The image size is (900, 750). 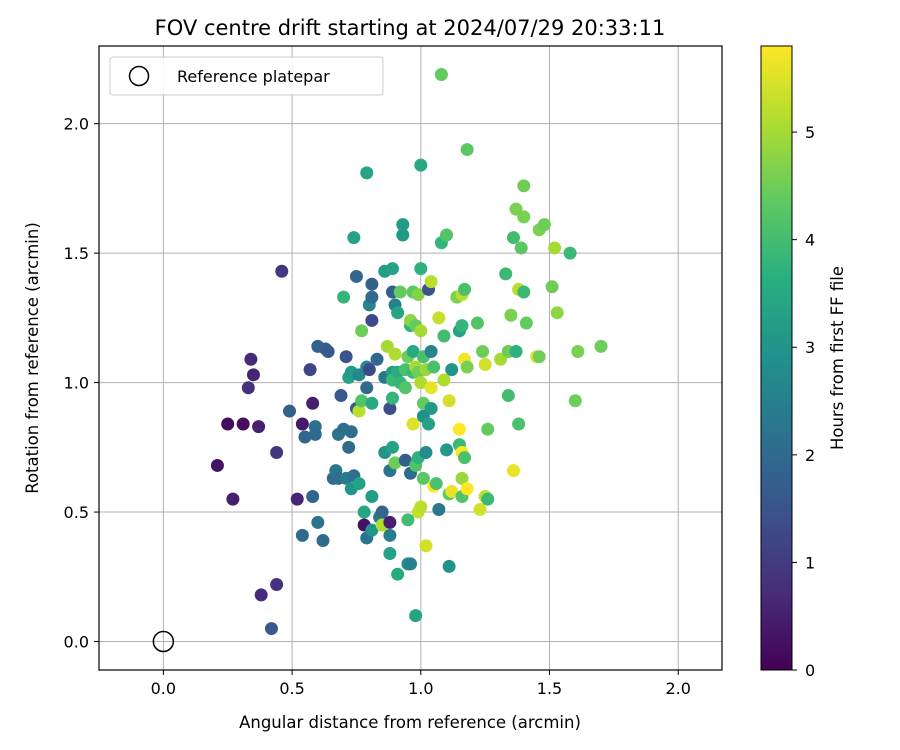 What do you see at coordinates (810, 347) in the screenshot?
I see `colorbar-tick-label: 3` at bounding box center [810, 347].